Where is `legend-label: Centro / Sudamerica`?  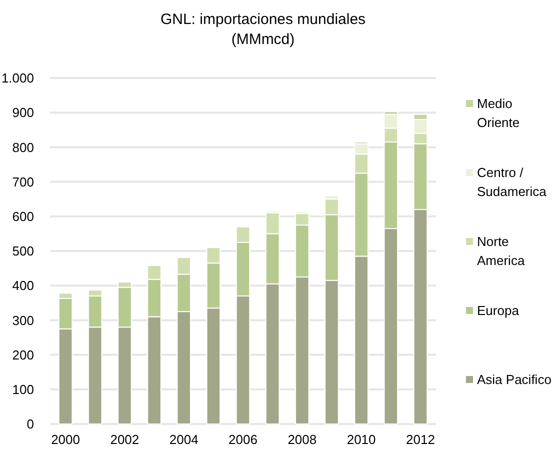
legend-label: Centro / Sudamerica is located at coordinates (512, 182).